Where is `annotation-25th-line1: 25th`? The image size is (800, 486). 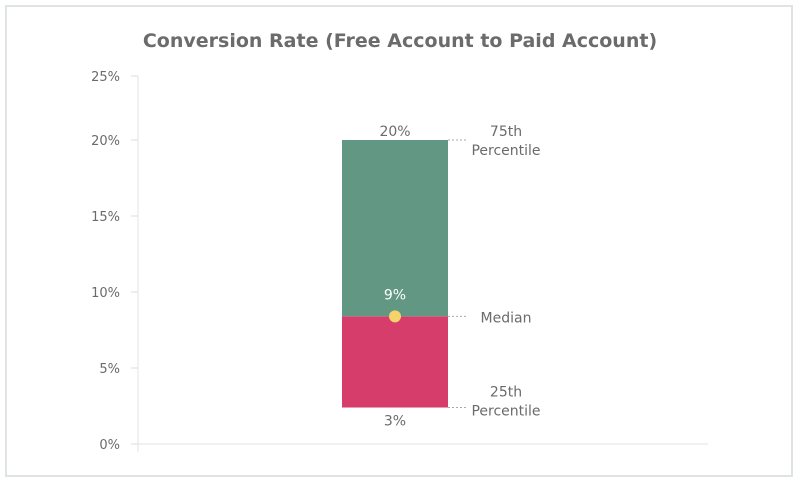
annotation-25th-line1: 25th is located at coordinates (506, 393).